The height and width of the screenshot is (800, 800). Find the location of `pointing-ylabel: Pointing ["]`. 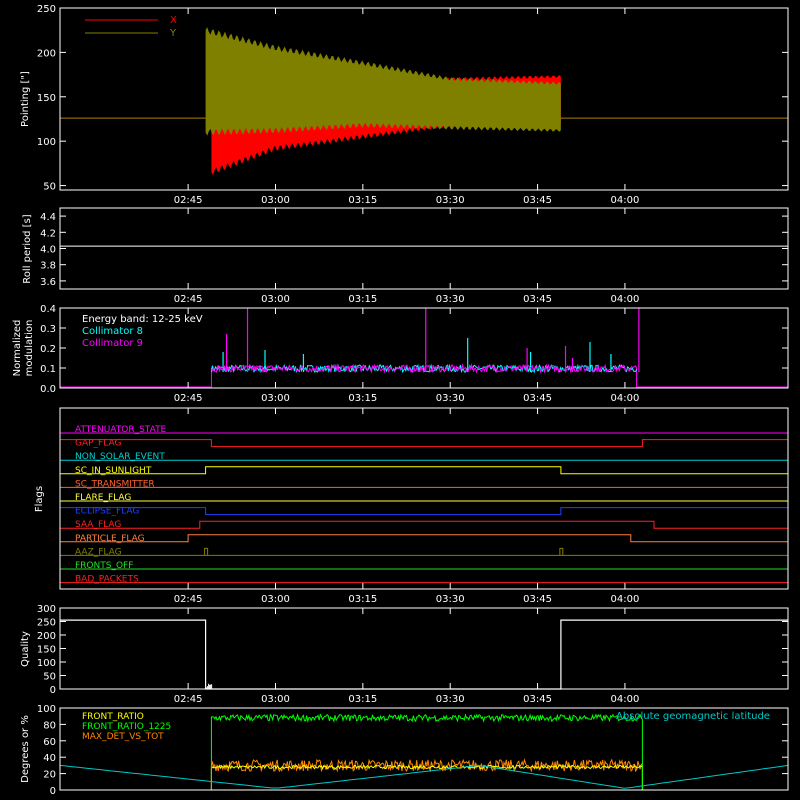

pointing-ylabel: Pointing ["] is located at coordinates (25, 99).